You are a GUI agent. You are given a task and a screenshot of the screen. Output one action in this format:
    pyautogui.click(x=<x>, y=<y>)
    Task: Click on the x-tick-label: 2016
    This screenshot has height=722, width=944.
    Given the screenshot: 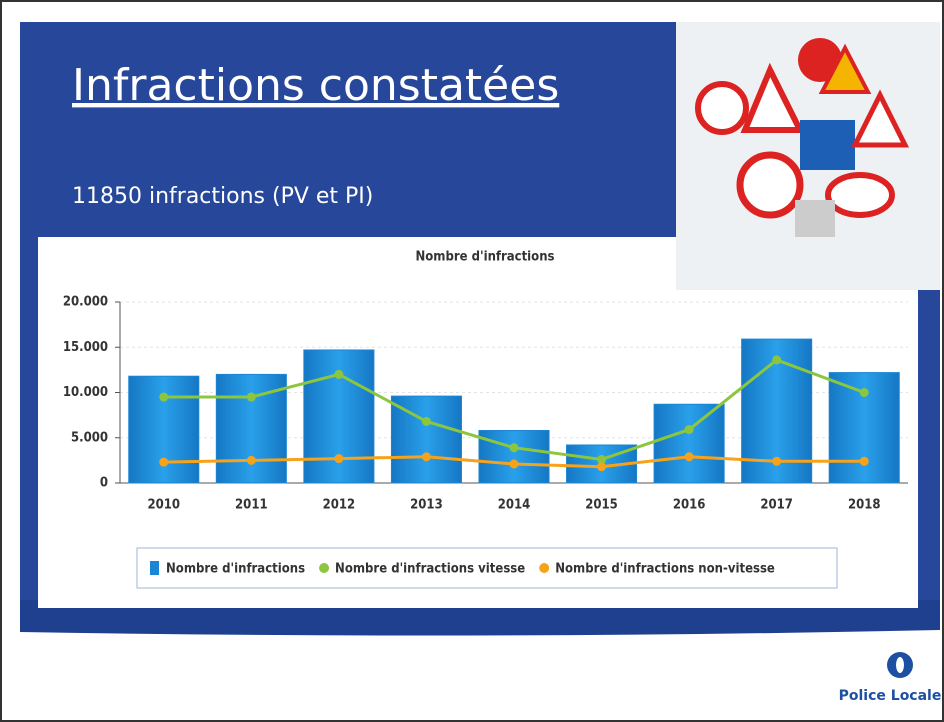 What is the action you would take?
    pyautogui.click(x=689, y=505)
    